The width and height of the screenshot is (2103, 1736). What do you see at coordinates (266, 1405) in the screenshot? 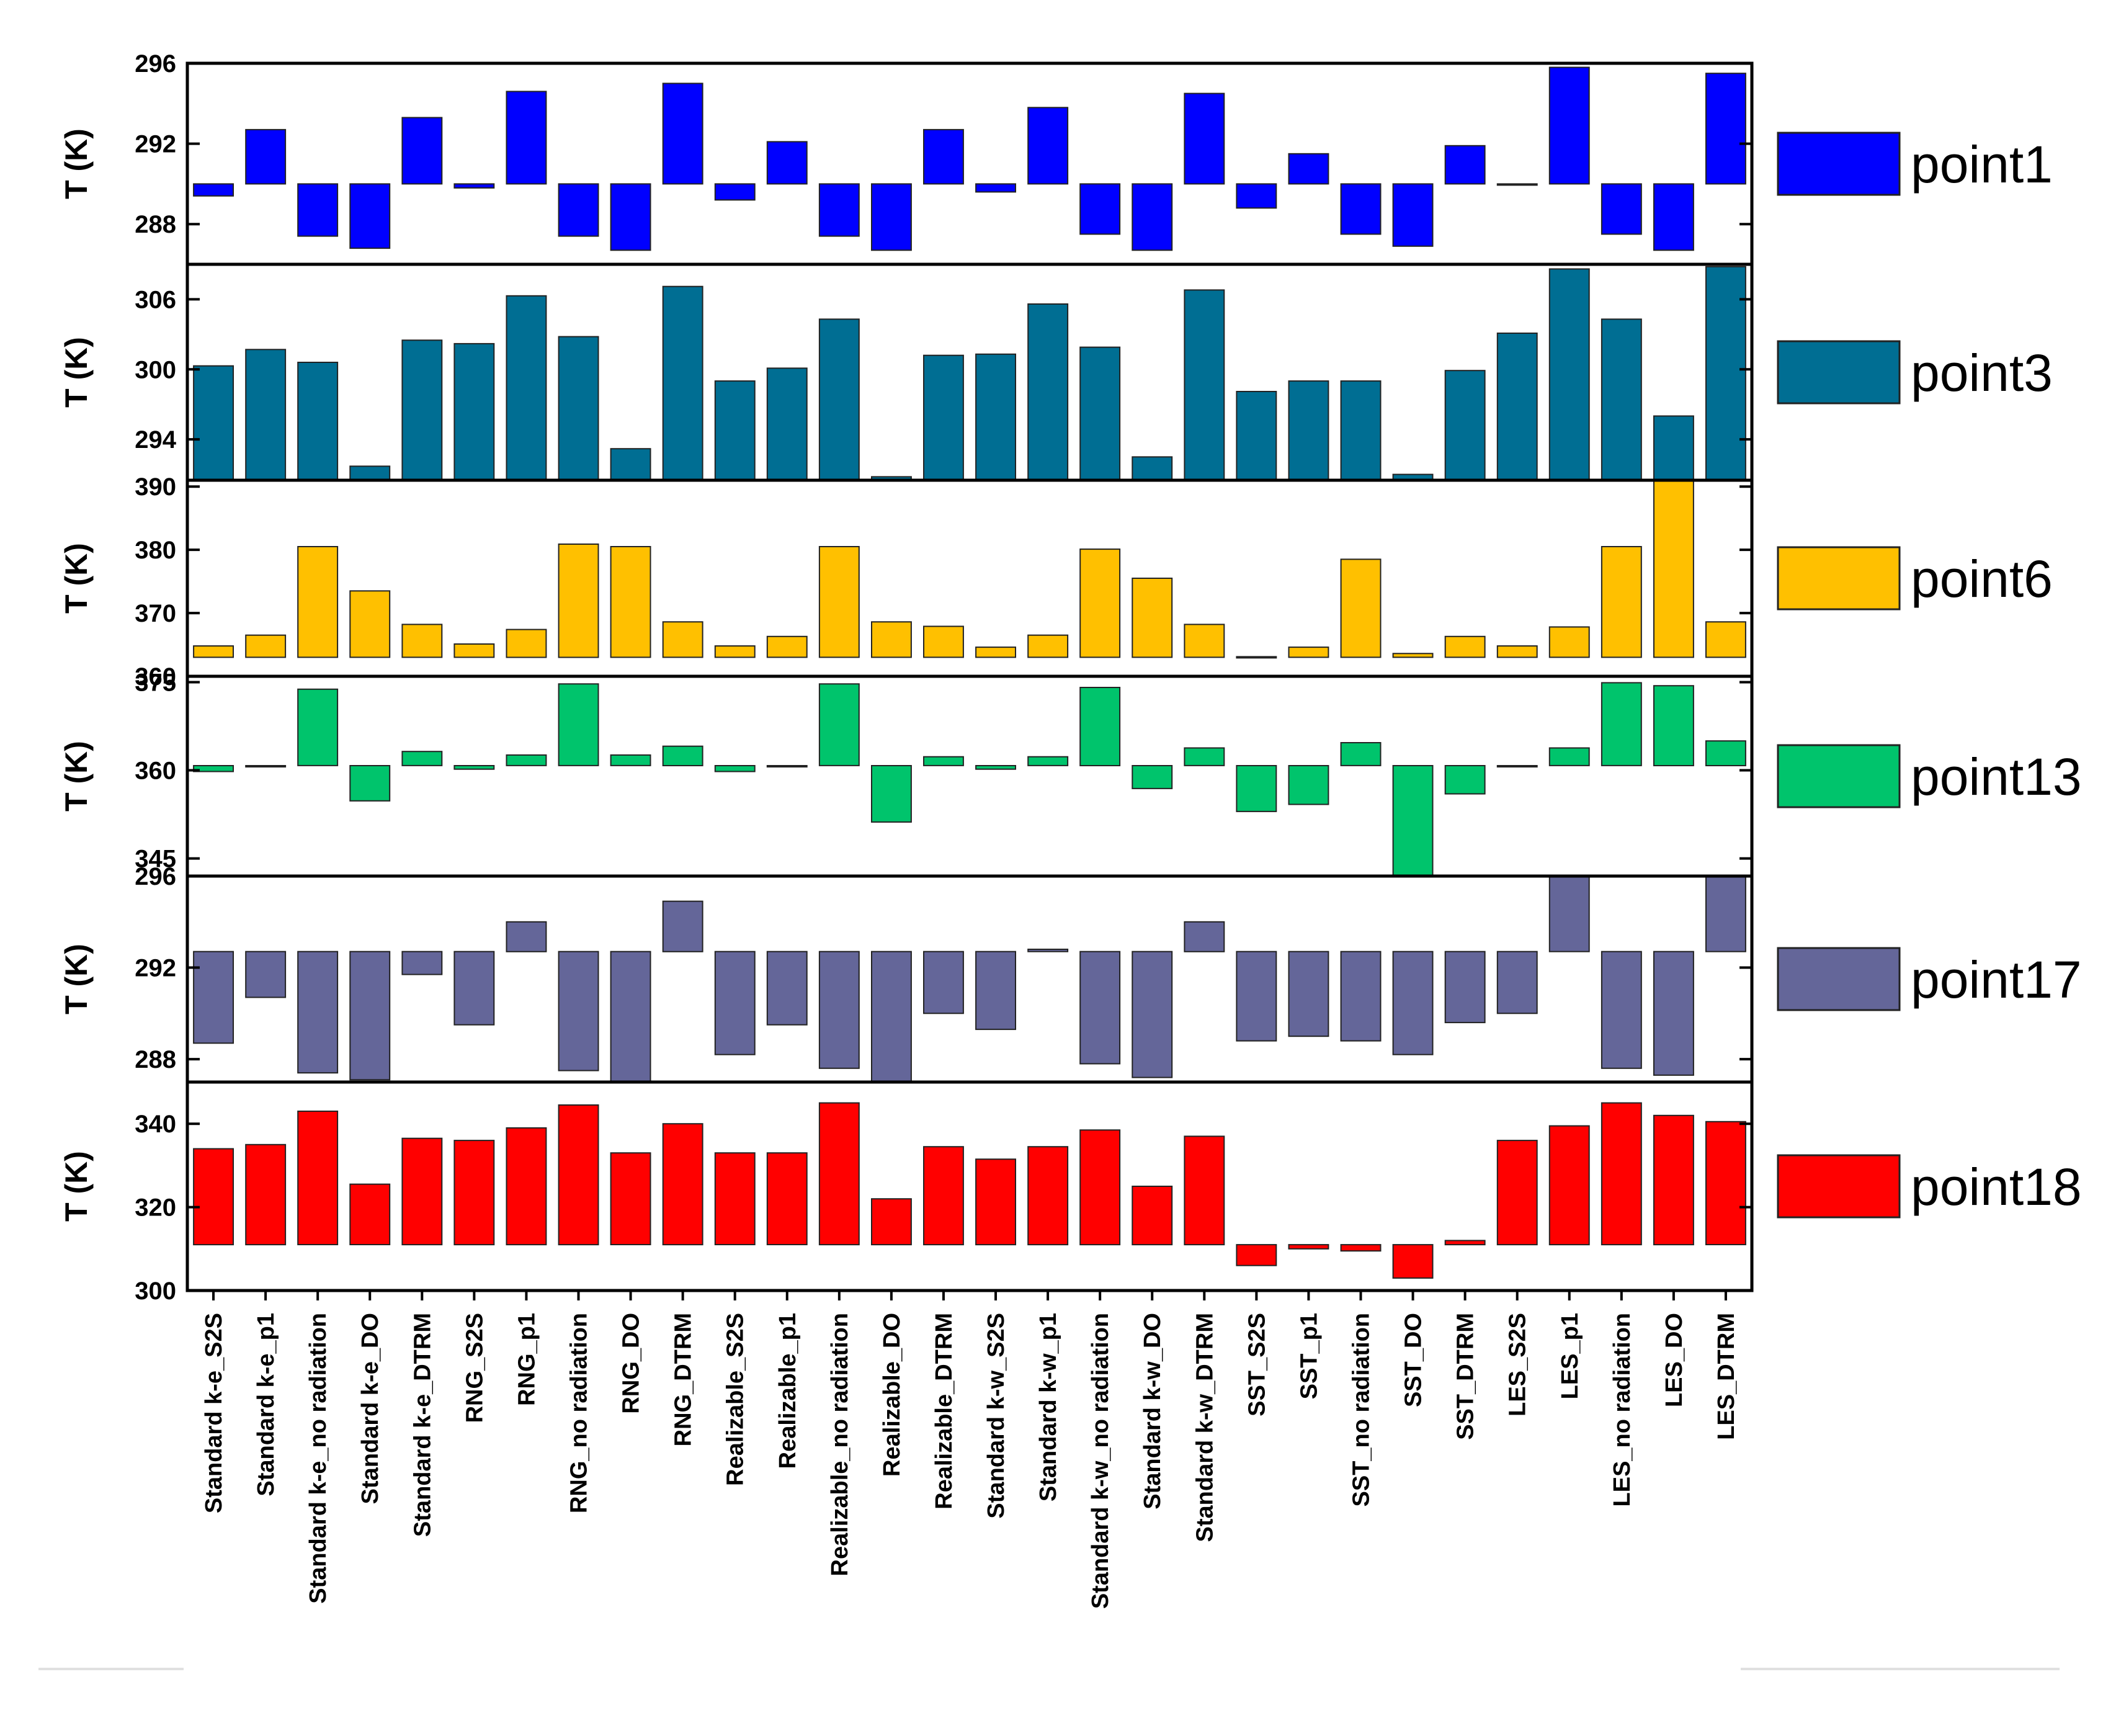
I see `category-label-2: Standard k-e_p1` at bounding box center [266, 1405].